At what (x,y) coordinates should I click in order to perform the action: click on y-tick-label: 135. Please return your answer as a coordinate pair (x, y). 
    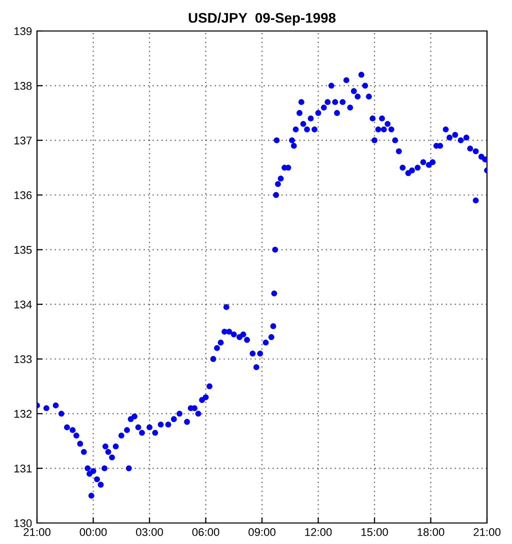
    Looking at the image, I should click on (23, 250).